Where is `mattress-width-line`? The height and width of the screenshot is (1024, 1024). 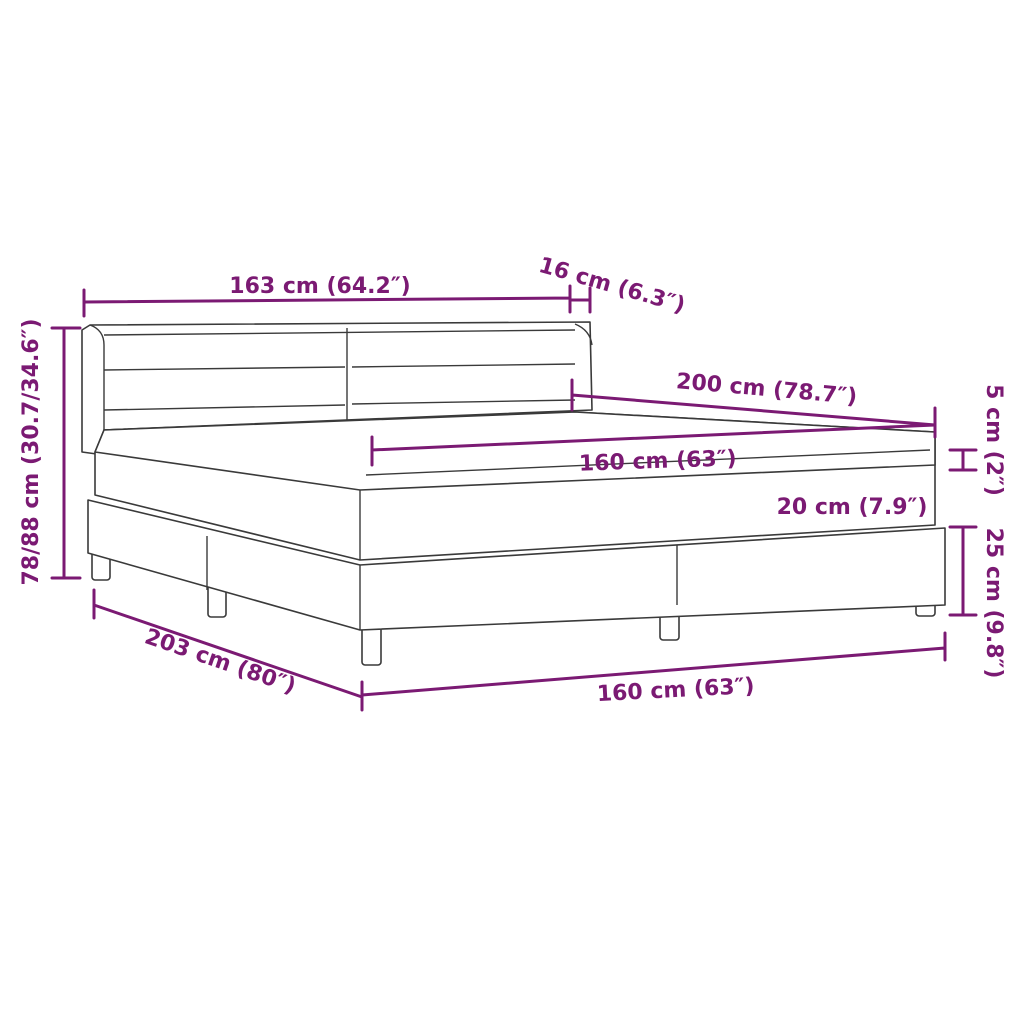
mattress-width-line is located at coordinates (653, 445).